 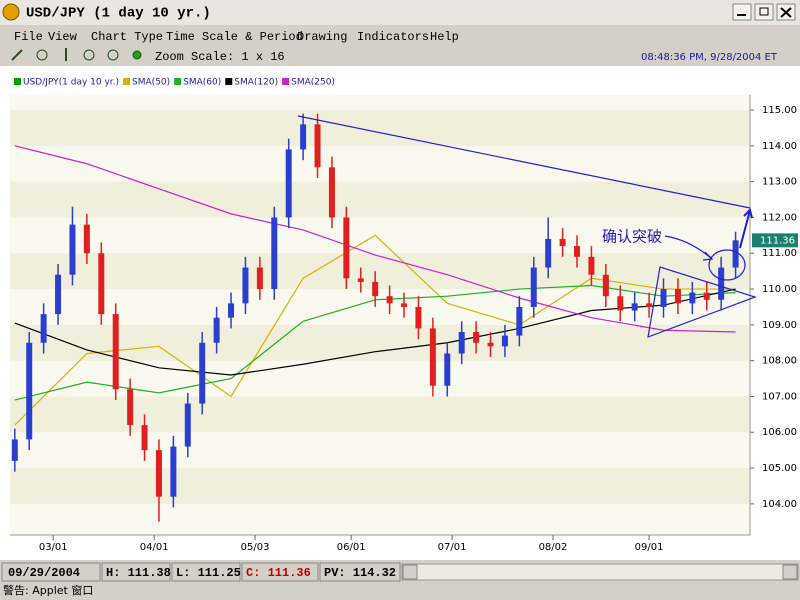 I want to click on menu-item: Indicators, so click(x=393, y=37).